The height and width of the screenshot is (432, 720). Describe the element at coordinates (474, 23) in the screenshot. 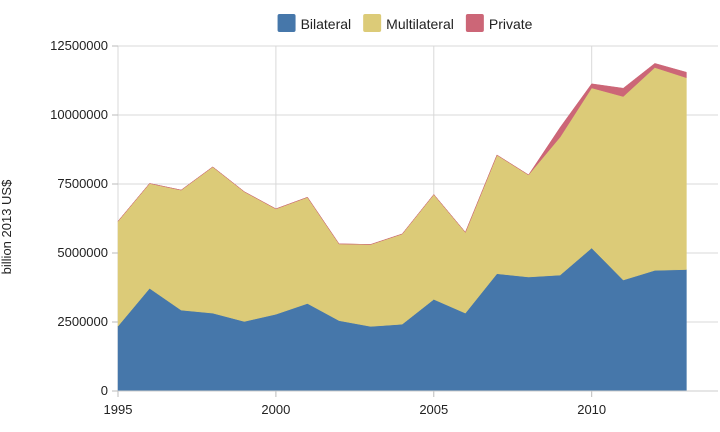

I see `legend-swatch-private` at that location.